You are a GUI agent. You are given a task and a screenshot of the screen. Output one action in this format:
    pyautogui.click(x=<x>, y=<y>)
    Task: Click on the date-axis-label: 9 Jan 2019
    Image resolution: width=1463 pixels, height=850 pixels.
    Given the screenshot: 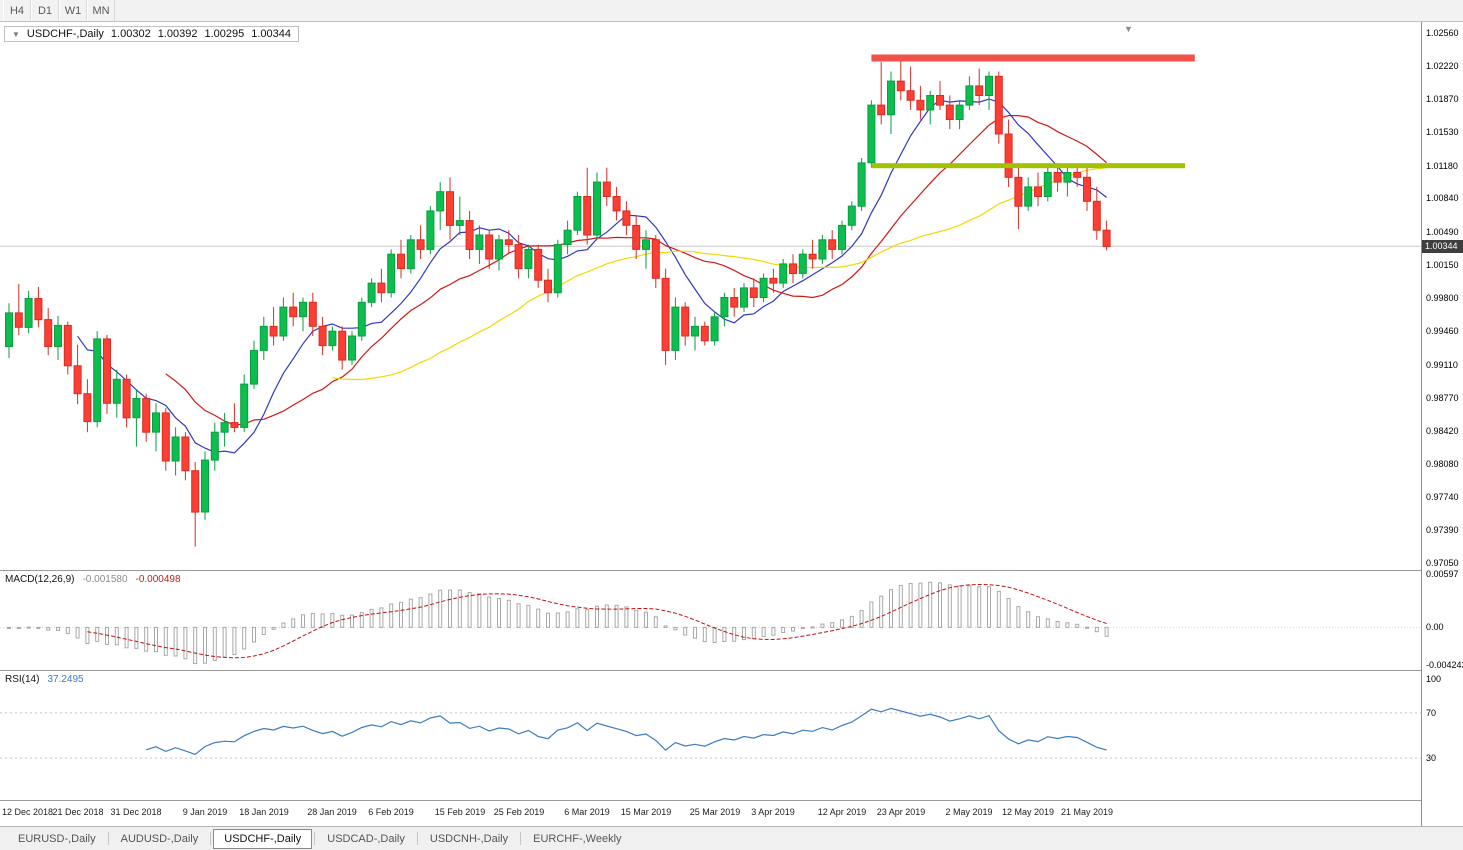 What is the action you would take?
    pyautogui.click(x=205, y=812)
    